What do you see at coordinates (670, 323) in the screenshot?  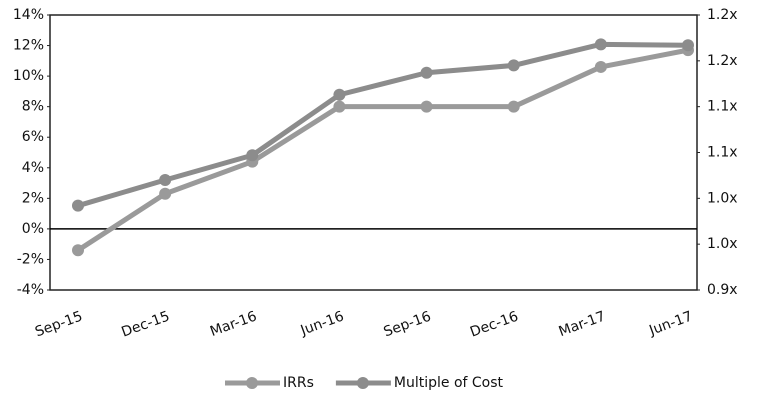 I see `x-tick-label: Jun-17` at bounding box center [670, 323].